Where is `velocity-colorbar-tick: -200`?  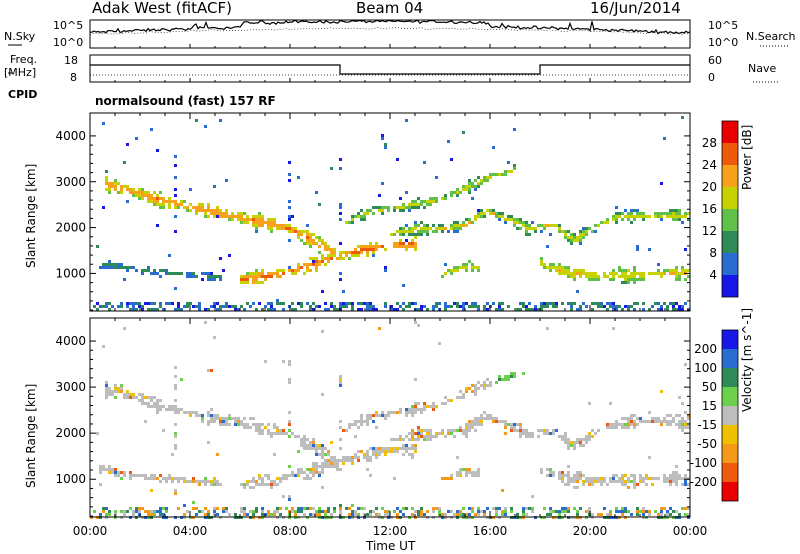 velocity-colorbar-tick: -200 is located at coordinates (703, 482).